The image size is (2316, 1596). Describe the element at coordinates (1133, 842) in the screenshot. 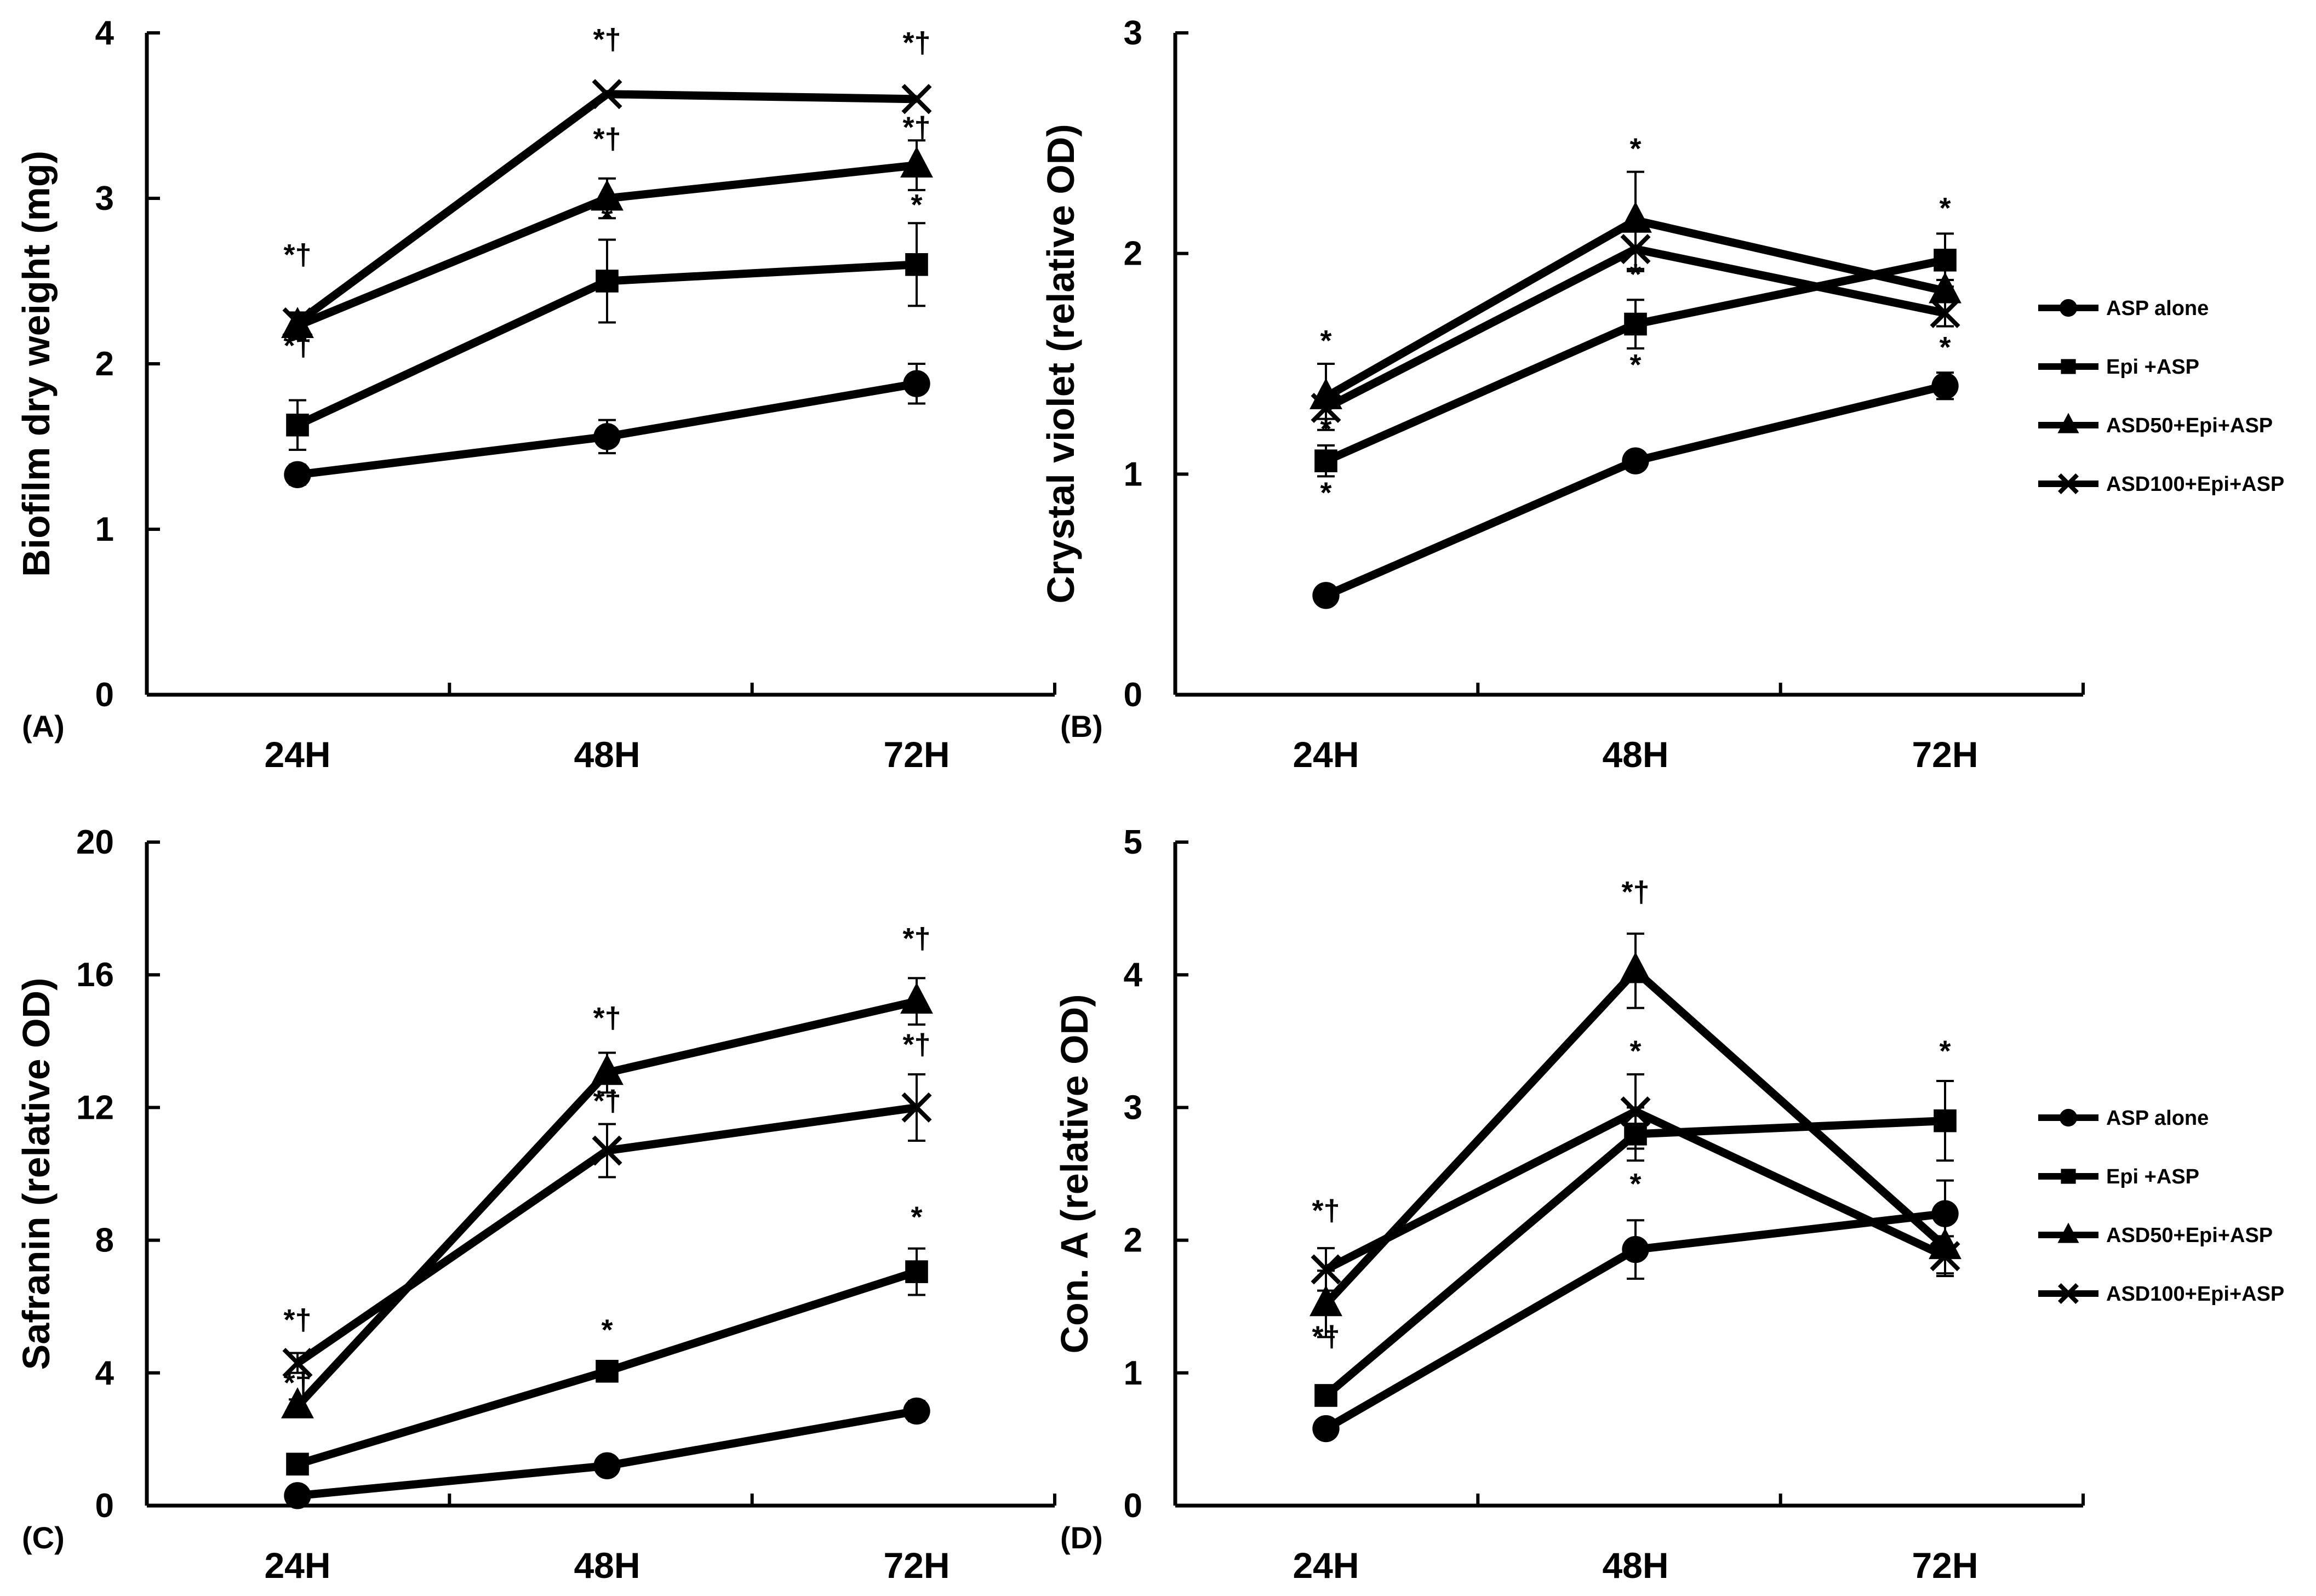

I see `y-tick-label: 5` at that location.